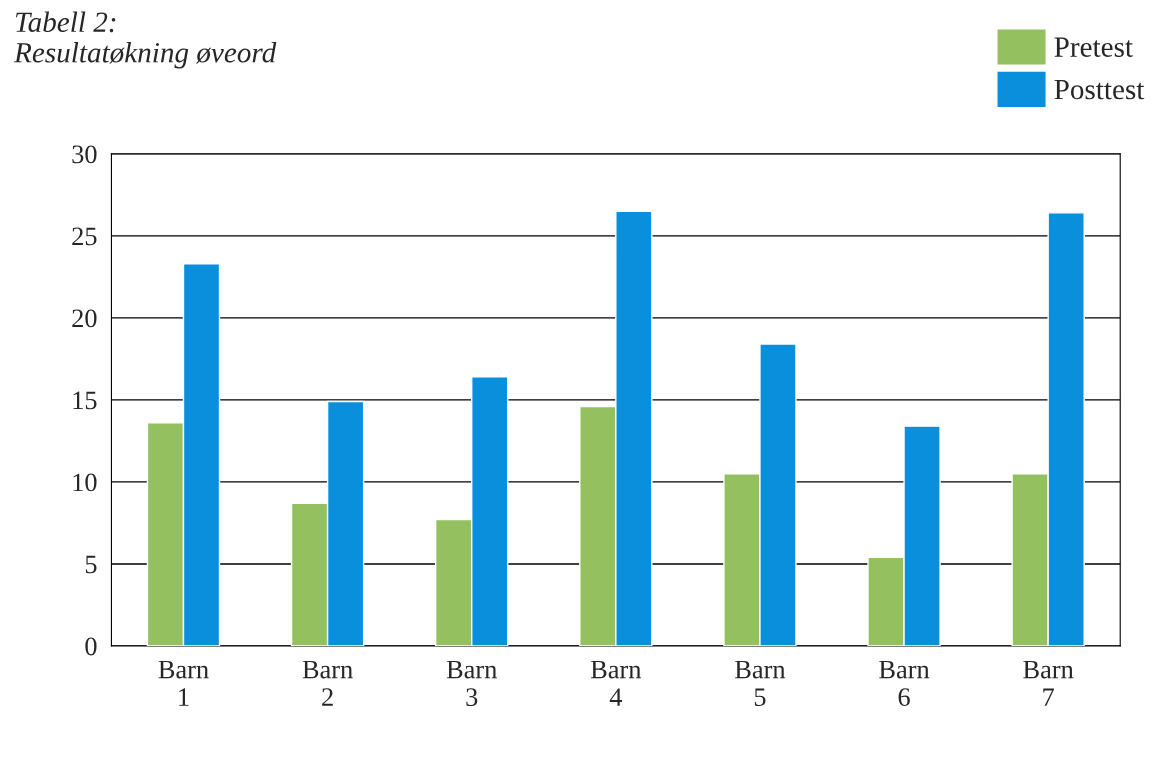 This screenshot has height=769, width=1173. What do you see at coordinates (760, 683) in the screenshot?
I see `x-tick-label: Barn 5` at bounding box center [760, 683].